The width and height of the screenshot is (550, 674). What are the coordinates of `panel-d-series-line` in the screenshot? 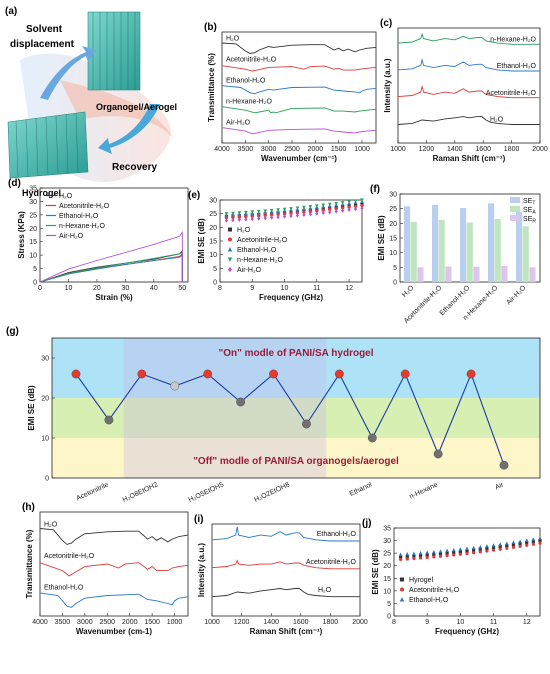 It's located at (111, 256).